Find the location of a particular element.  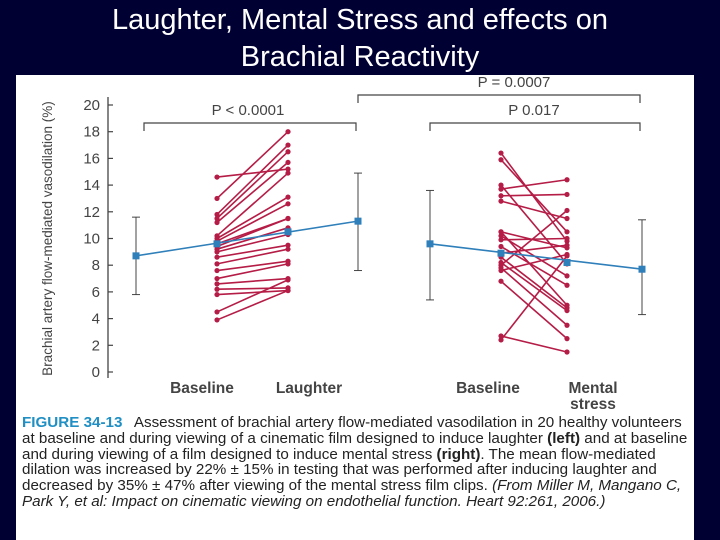

x-category-label: stress is located at coordinates (593, 404).